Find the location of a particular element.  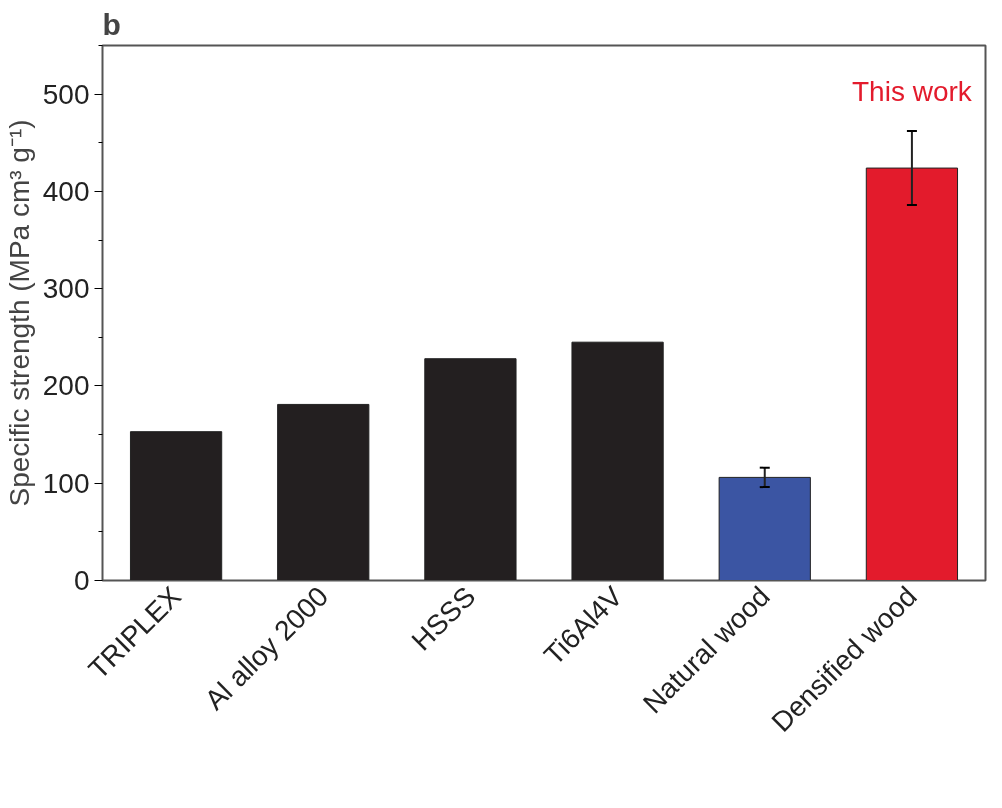

y-tick-label: 0 is located at coordinates (81, 580).